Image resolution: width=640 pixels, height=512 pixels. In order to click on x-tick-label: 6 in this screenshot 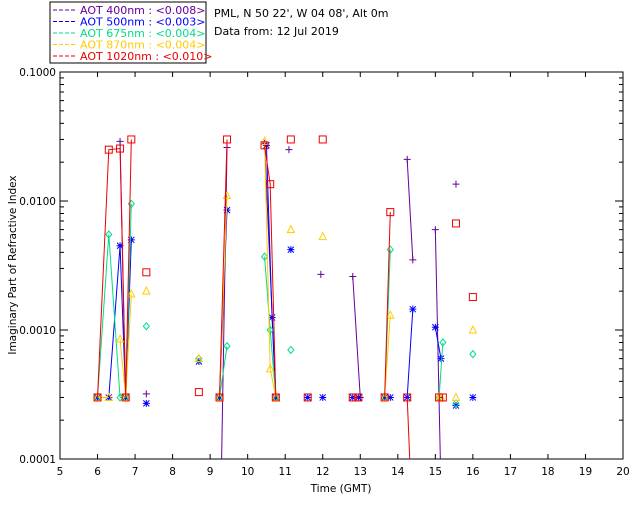, I will do `click(97, 472)`.